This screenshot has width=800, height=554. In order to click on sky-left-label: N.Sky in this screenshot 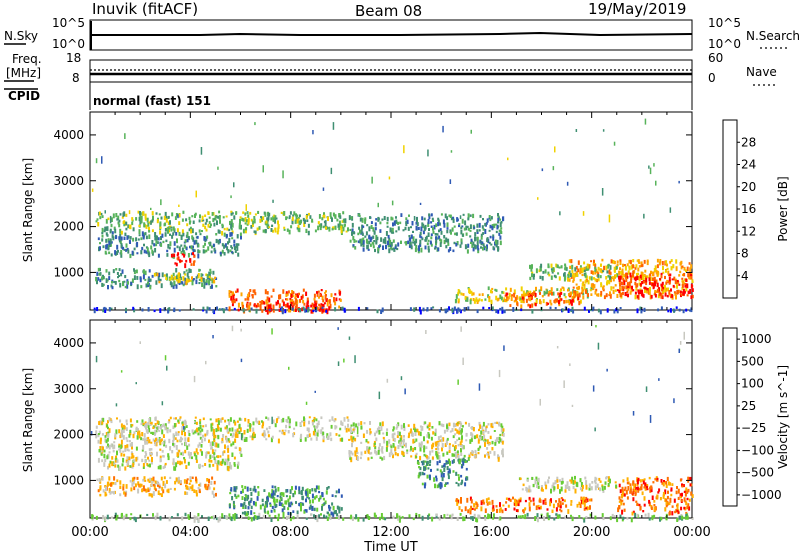, I will do `click(21, 36)`.